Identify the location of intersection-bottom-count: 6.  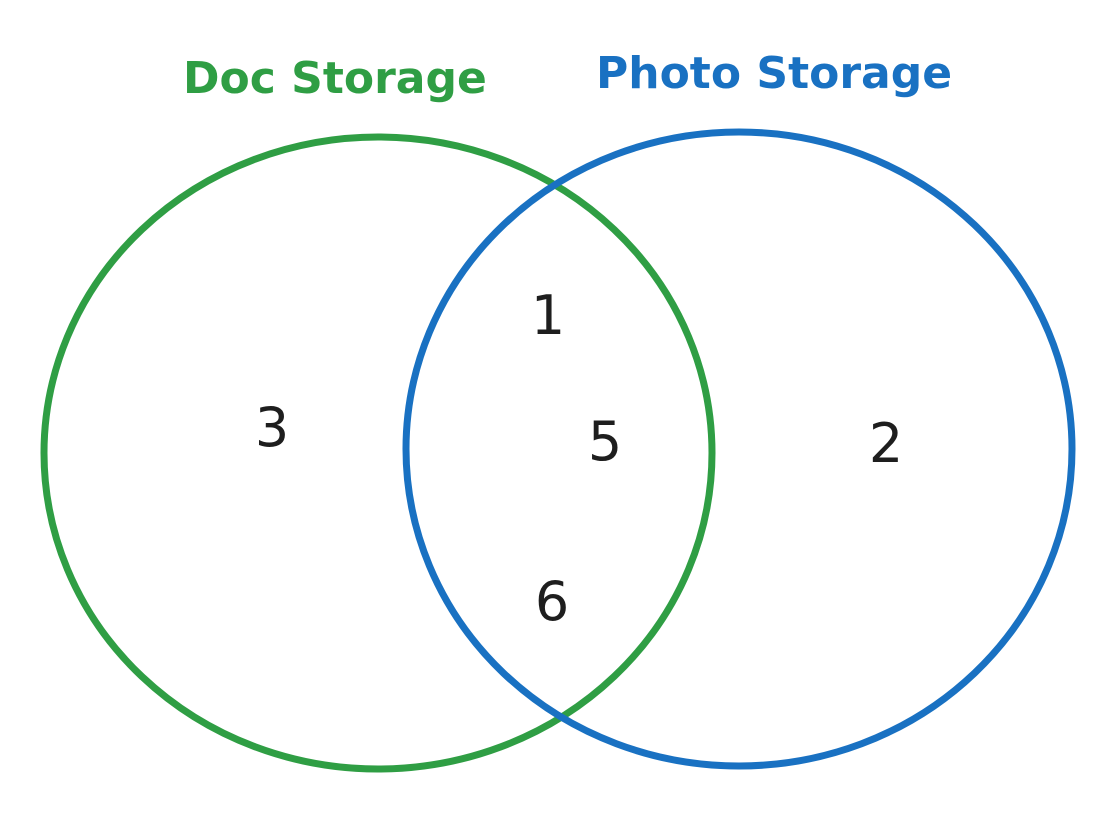
(552, 601).